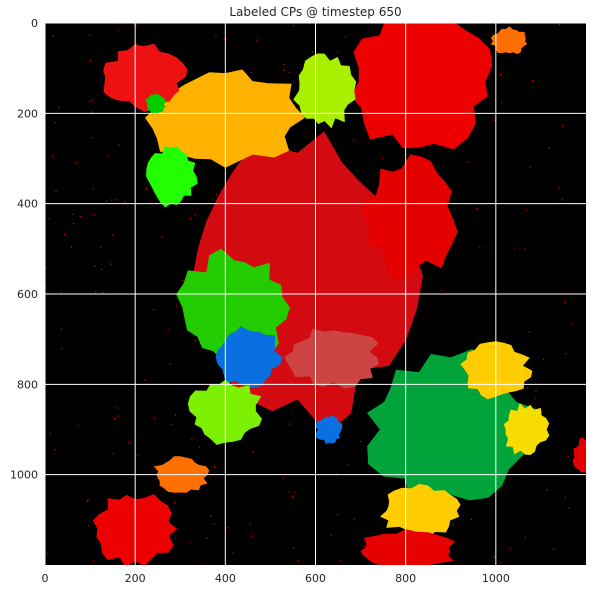 This screenshot has width=595, height=593. What do you see at coordinates (45, 578) in the screenshot?
I see `x-tick-label: 0` at bounding box center [45, 578].